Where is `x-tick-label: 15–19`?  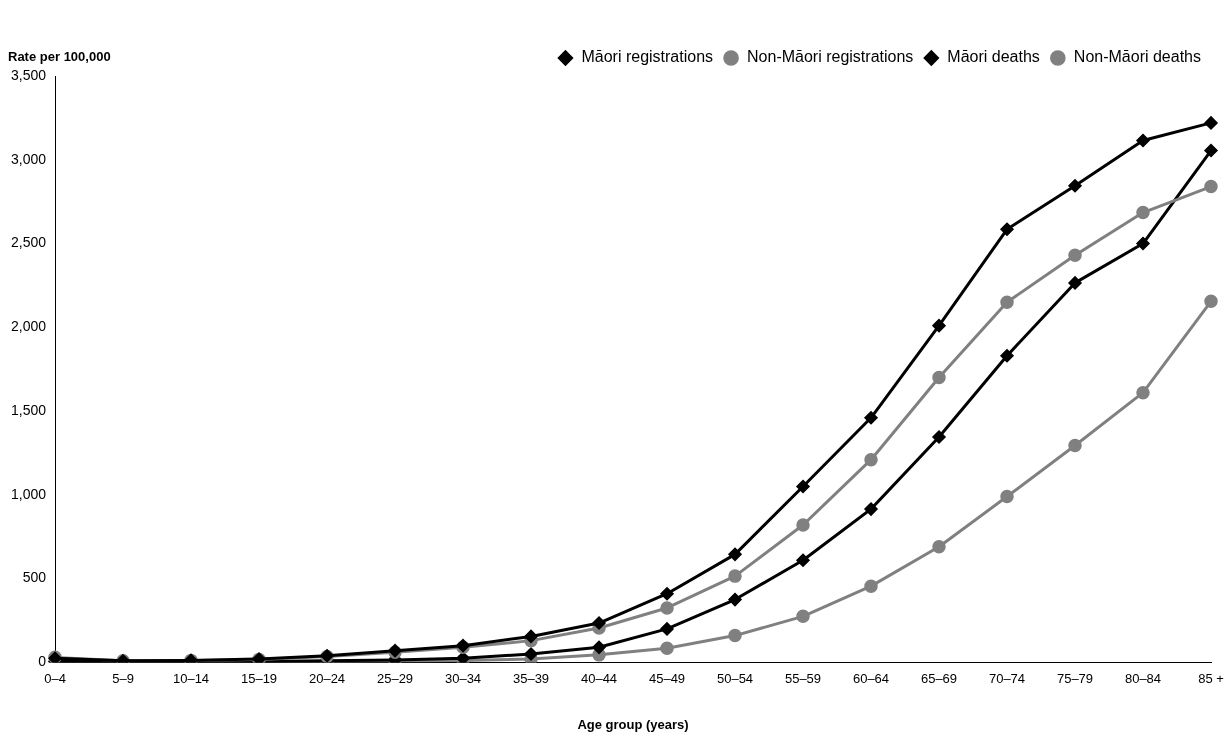
x-tick-label: 15–19 is located at coordinates (259, 678).